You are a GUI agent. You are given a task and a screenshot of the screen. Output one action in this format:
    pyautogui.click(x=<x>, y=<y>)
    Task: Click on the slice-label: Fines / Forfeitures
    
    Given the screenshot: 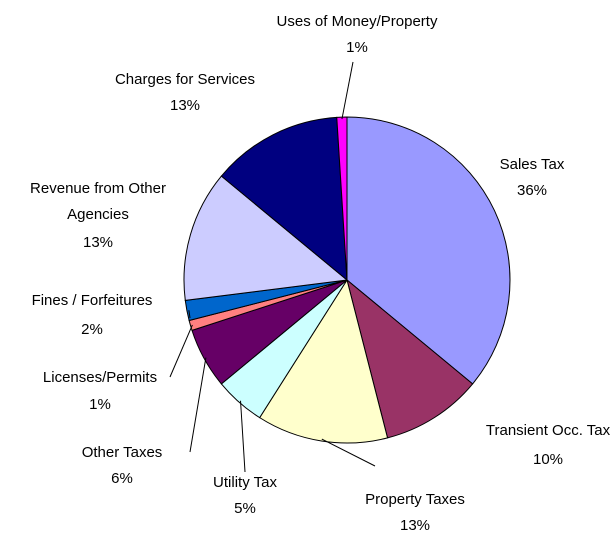 What is the action you would take?
    pyautogui.click(x=92, y=300)
    